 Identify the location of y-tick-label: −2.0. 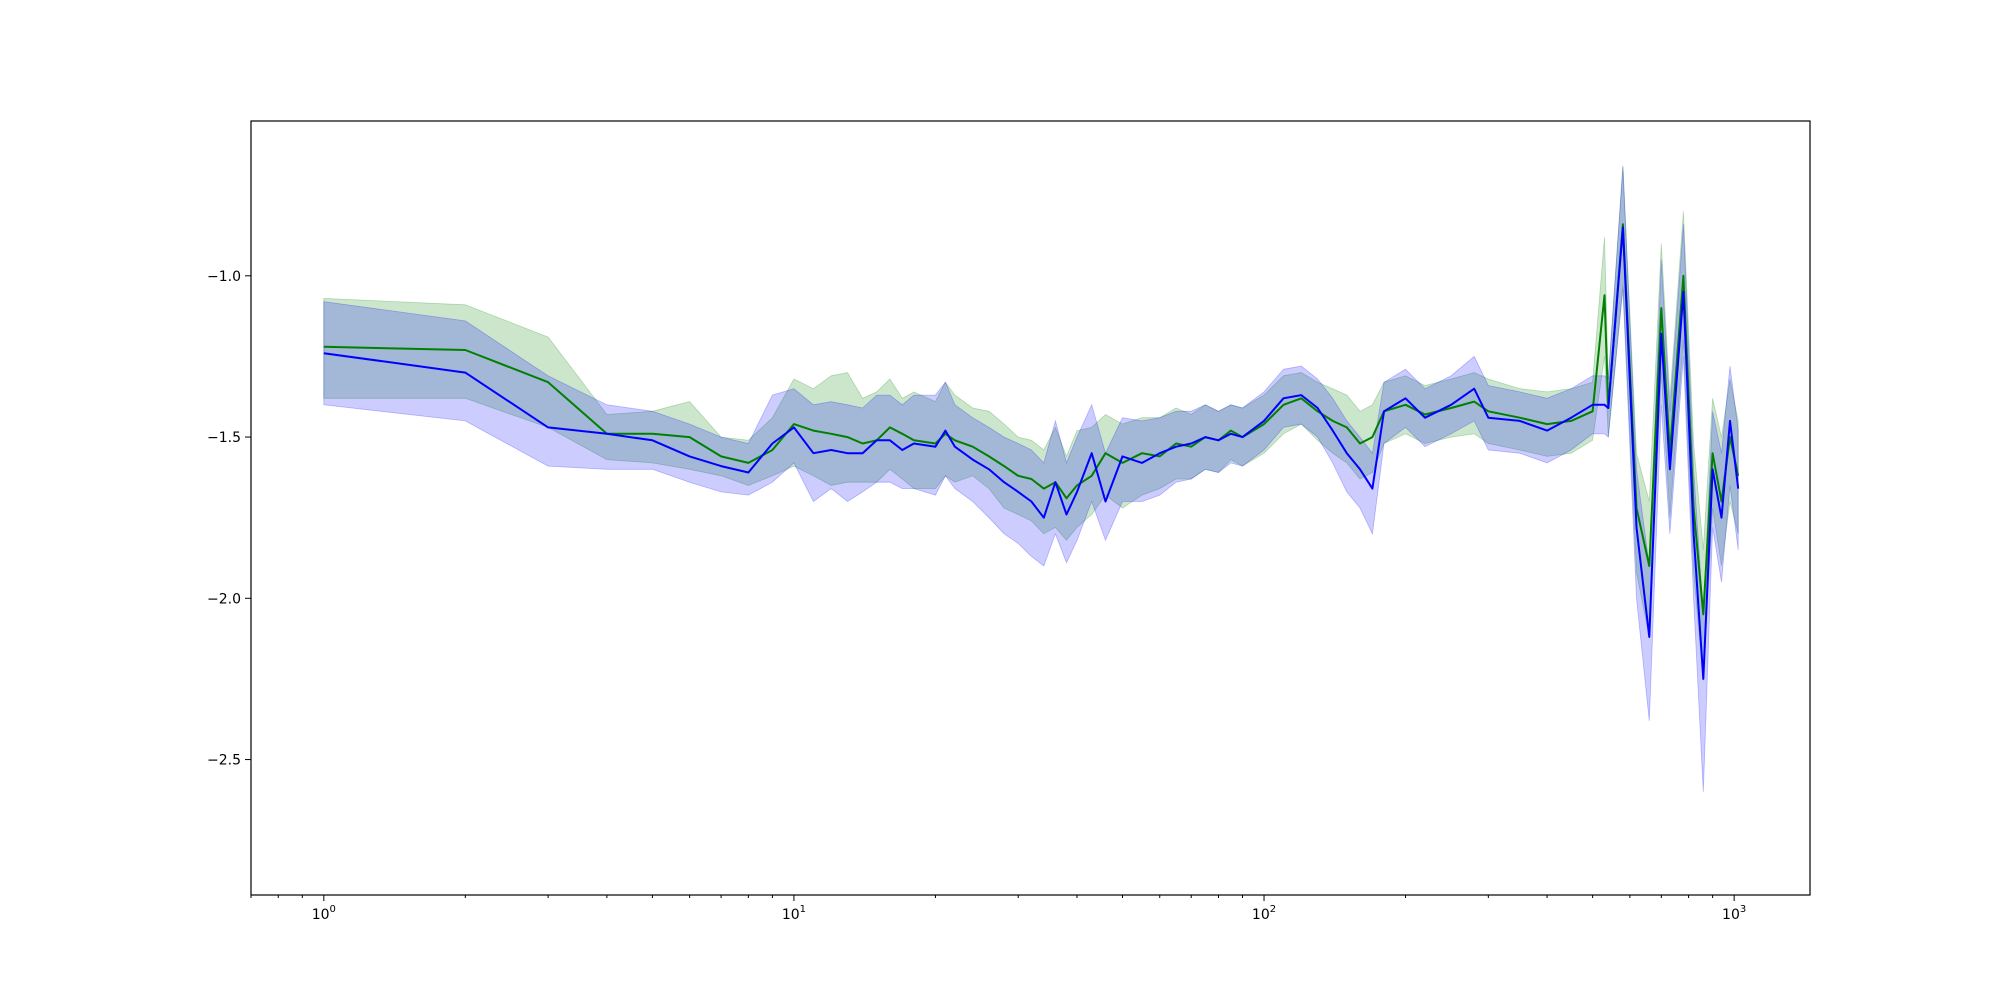
(224, 599).